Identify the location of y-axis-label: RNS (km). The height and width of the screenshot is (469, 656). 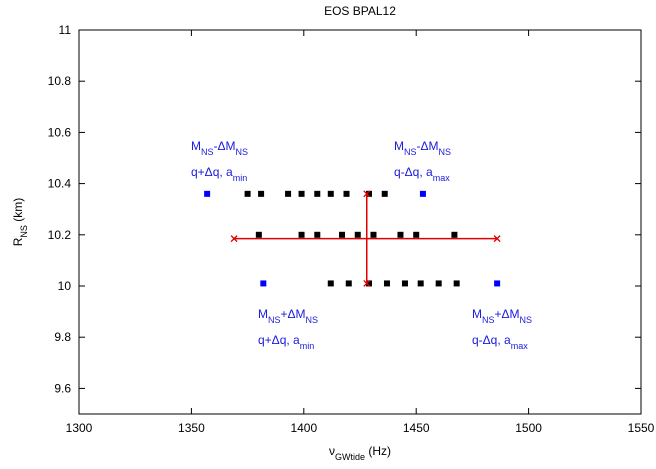
(20, 222).